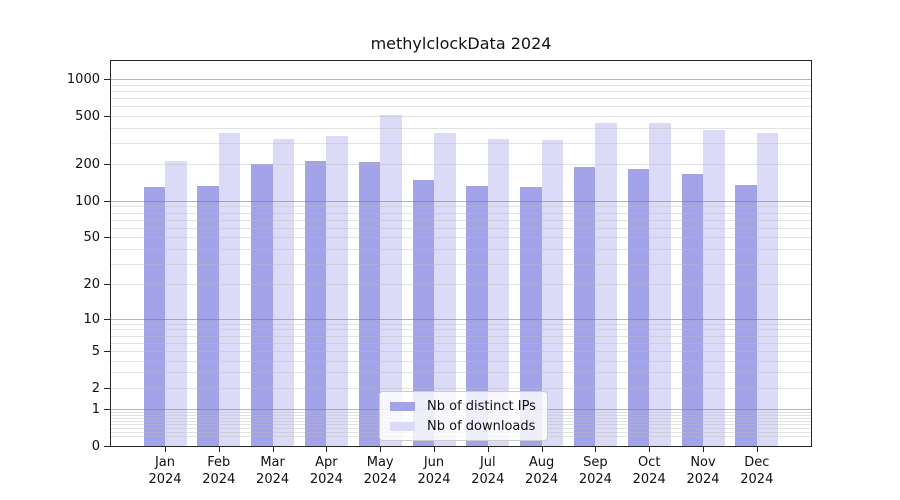 Image resolution: width=900 pixels, height=500 pixels. I want to click on y-axis-tick-label: 1, so click(95, 410).